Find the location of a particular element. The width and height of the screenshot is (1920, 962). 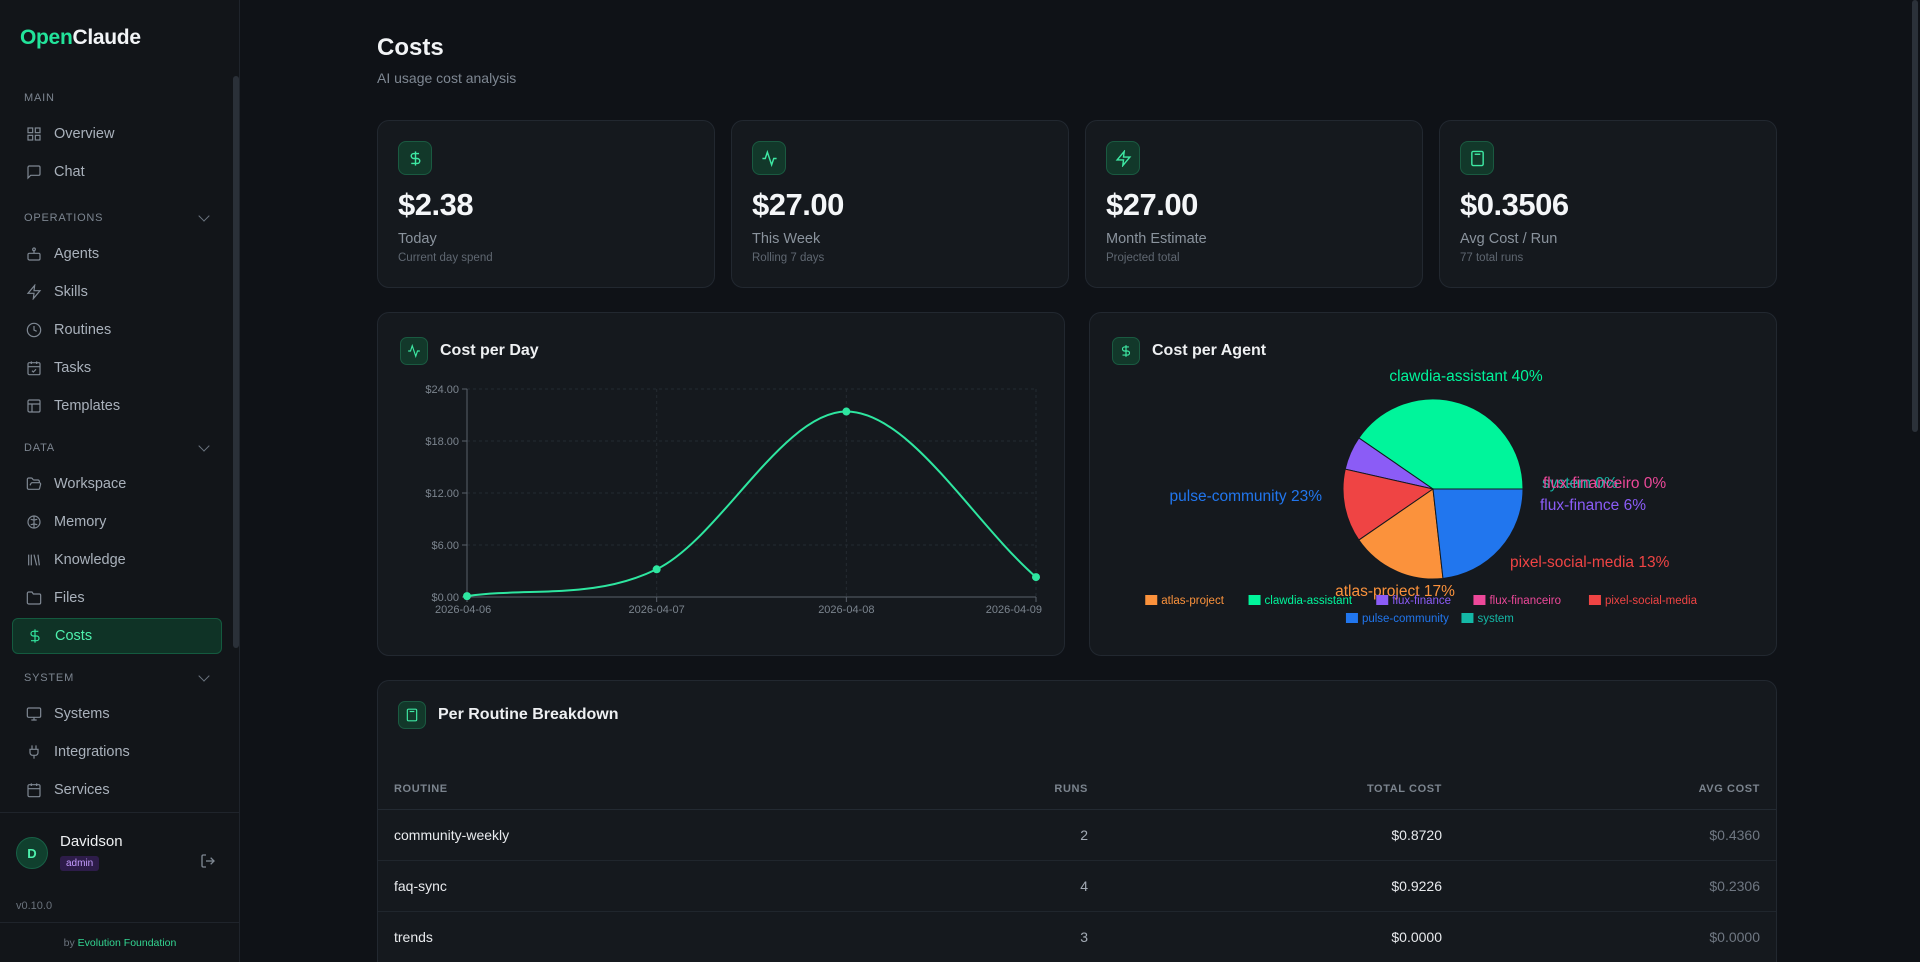

legend-swatch-atlas-project is located at coordinates (1151, 600).